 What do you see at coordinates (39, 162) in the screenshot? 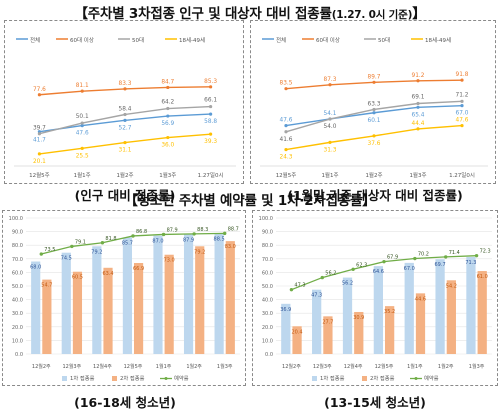
I see `data-label-3-0: 20.1` at bounding box center [39, 162].